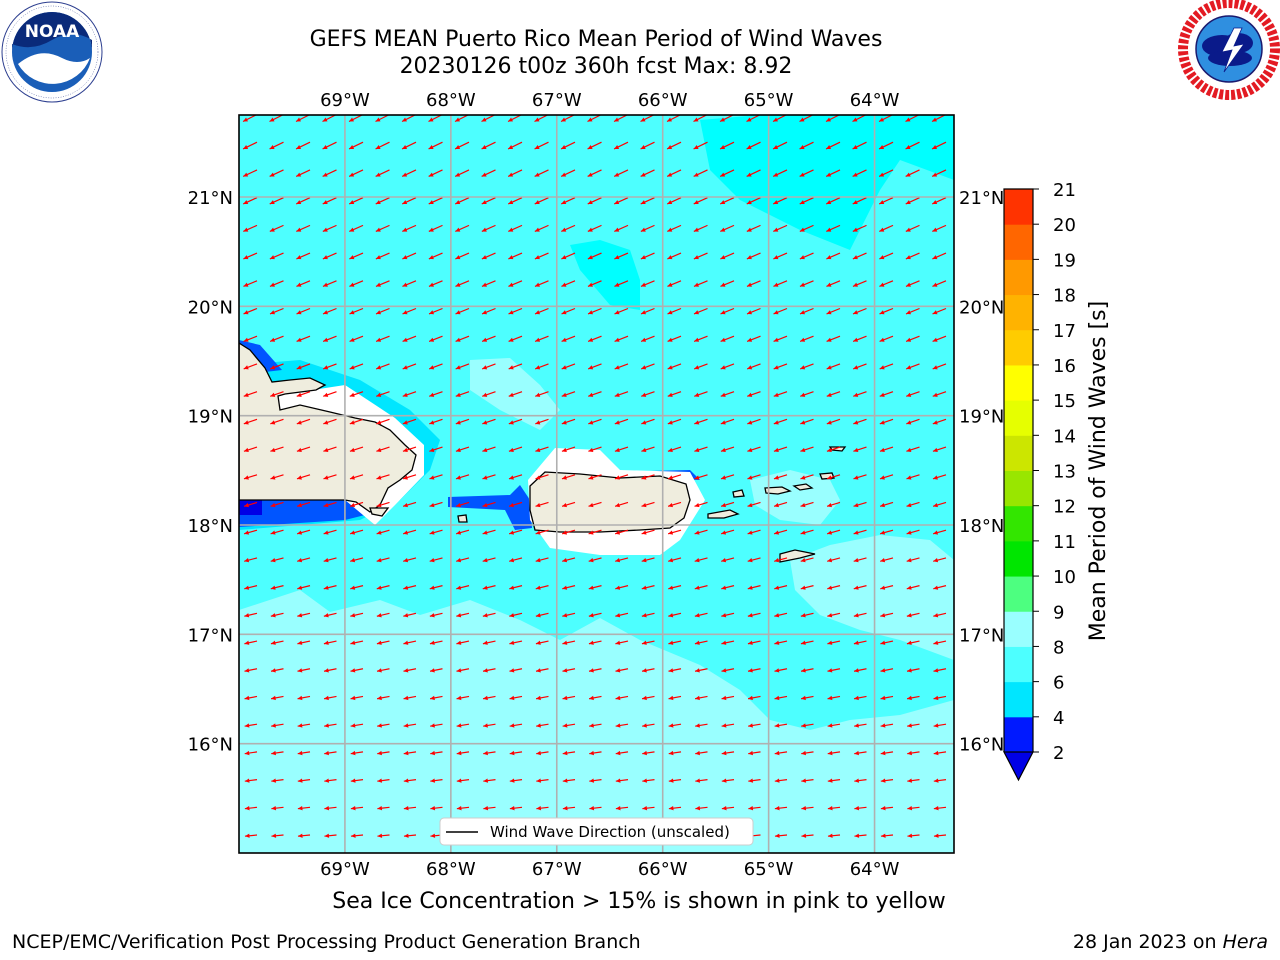  Describe the element at coordinates (1058, 612) in the screenshot. I see `colorbar-tick-4: 9` at that location.